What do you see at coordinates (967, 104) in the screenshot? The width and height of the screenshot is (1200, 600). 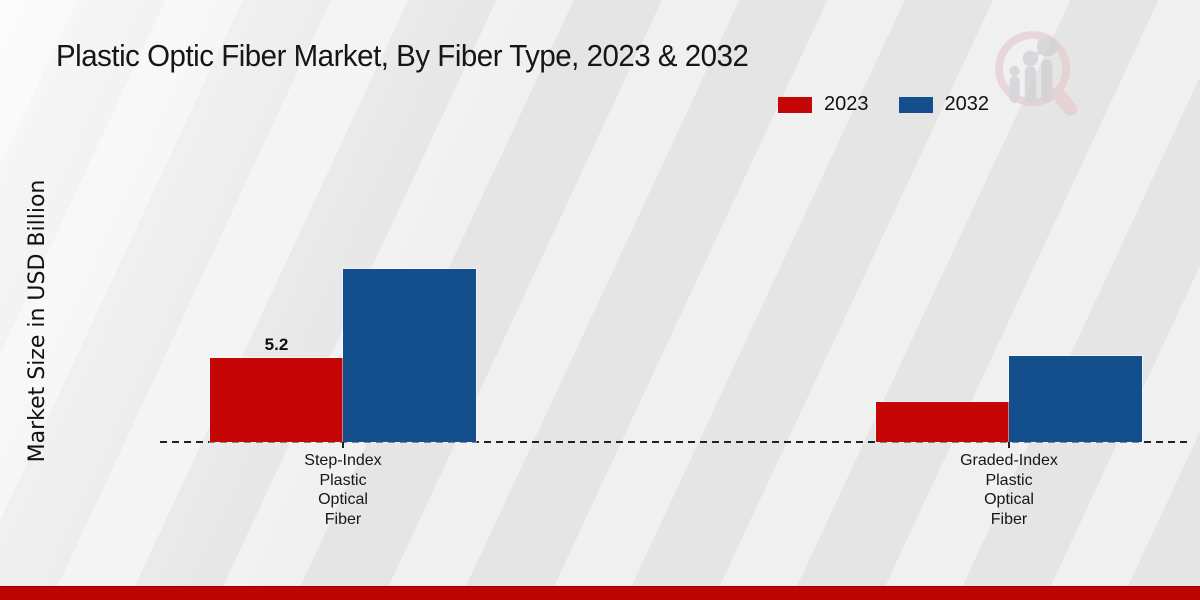 I see `legend-label-2032: 2032` at bounding box center [967, 104].